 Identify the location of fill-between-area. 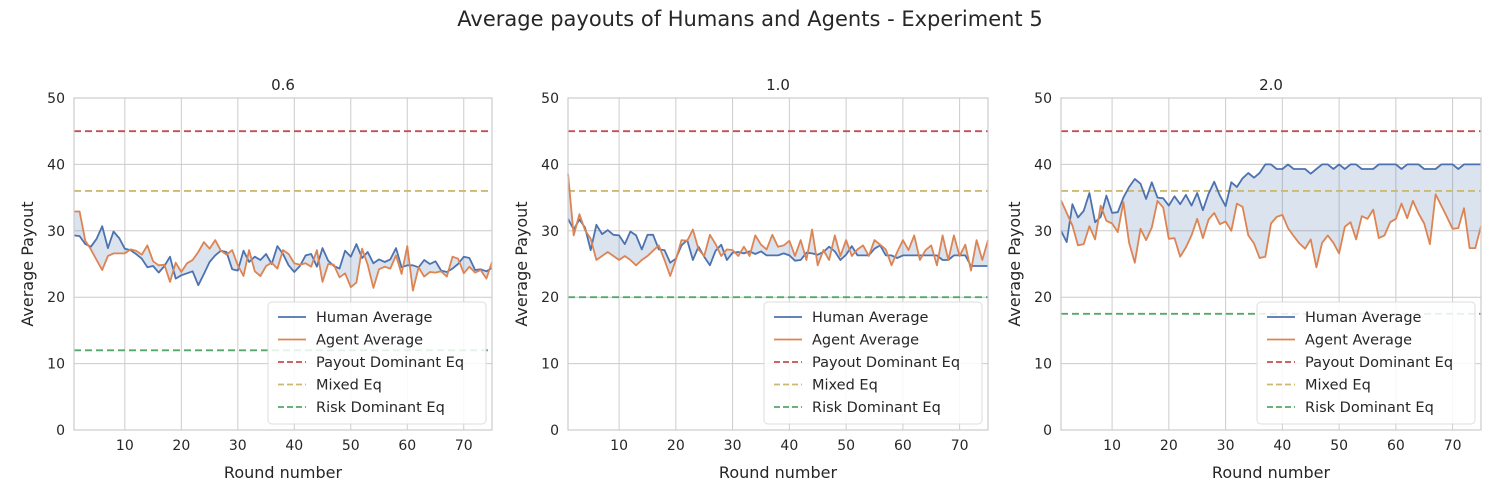
(1271, 216).